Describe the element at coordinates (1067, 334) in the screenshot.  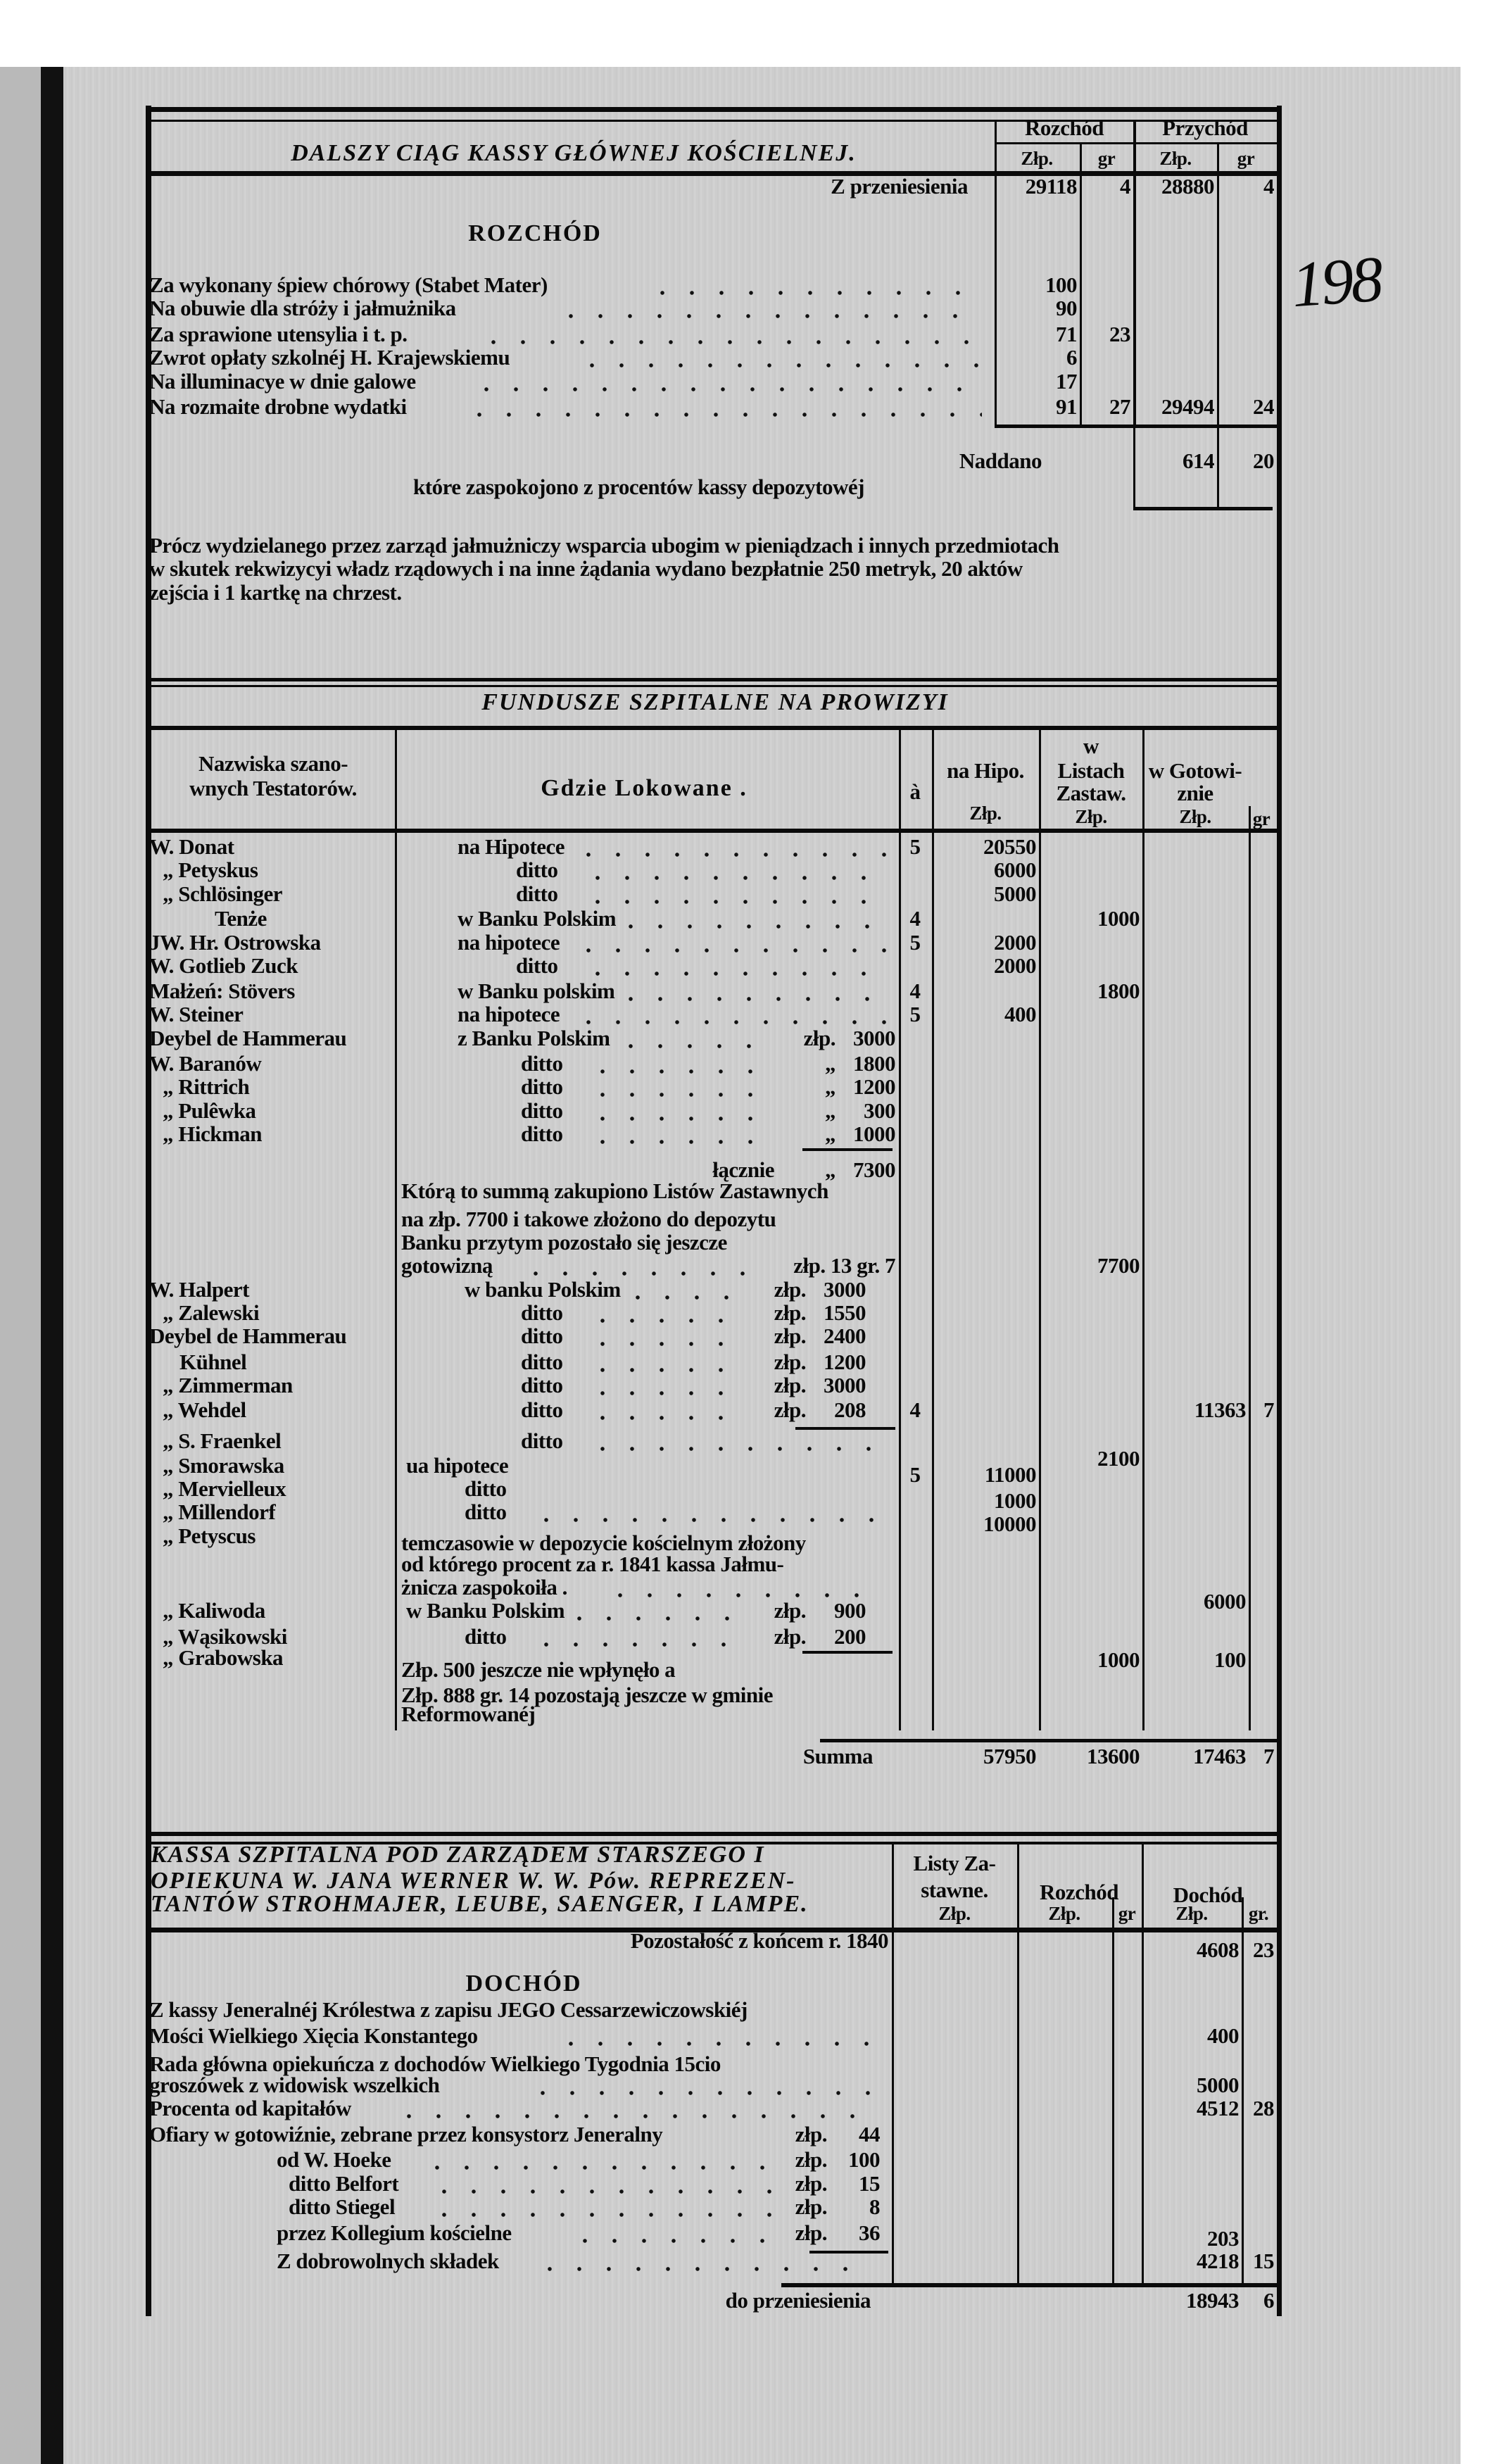
I see `expense-item-zlp: 71` at that location.